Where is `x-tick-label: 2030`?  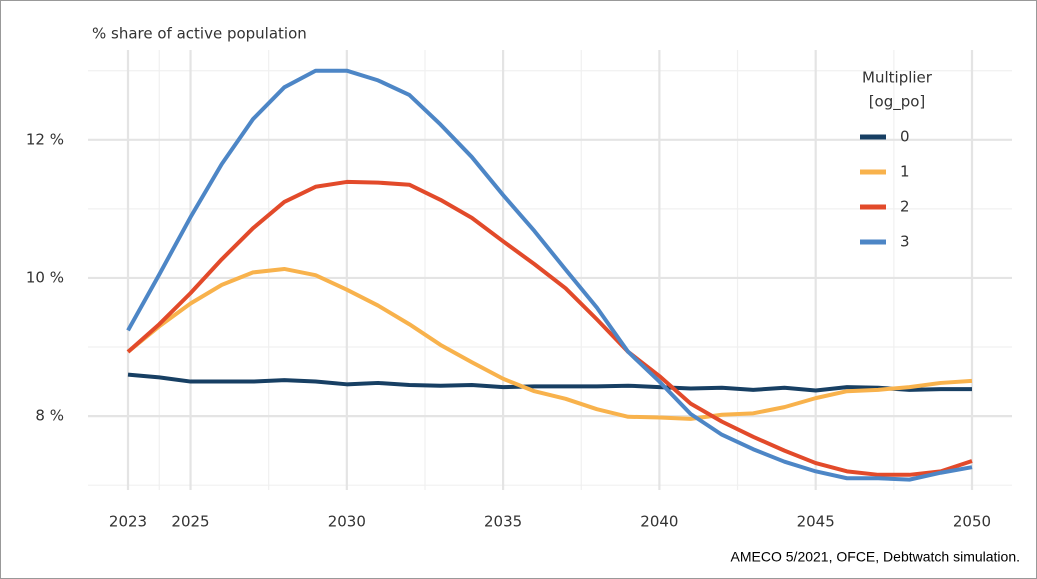 x-tick-label: 2030 is located at coordinates (347, 522).